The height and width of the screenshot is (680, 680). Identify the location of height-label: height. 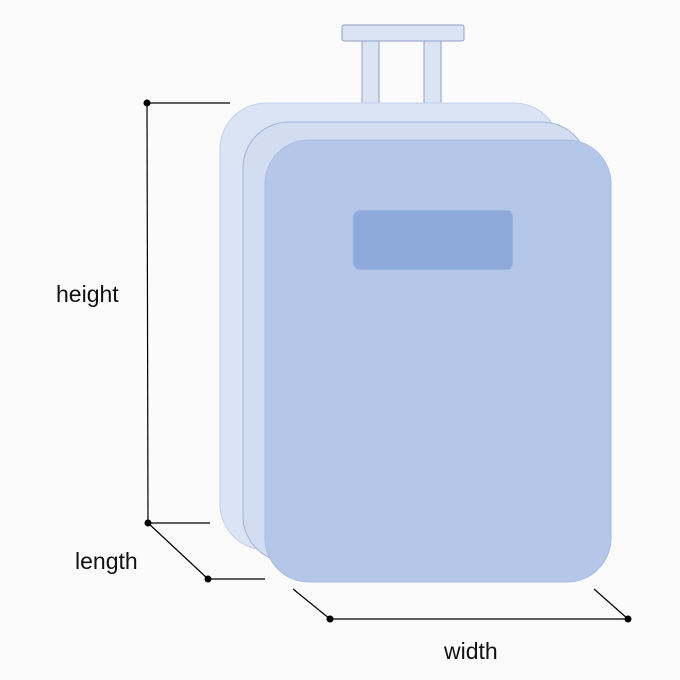
(87, 294).